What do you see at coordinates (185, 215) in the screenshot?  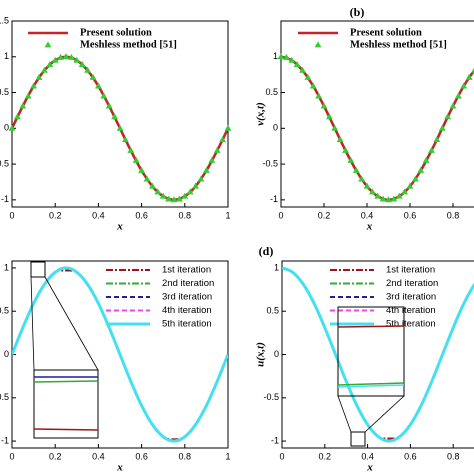 I see `x-tick-label: 0.8` at bounding box center [185, 215].